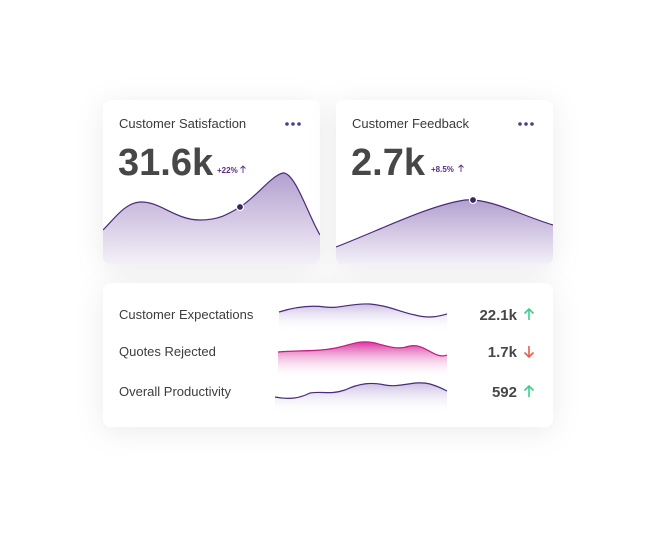 The height and width of the screenshot is (534, 656). I want to click on card-value: 2.7k, so click(388, 163).